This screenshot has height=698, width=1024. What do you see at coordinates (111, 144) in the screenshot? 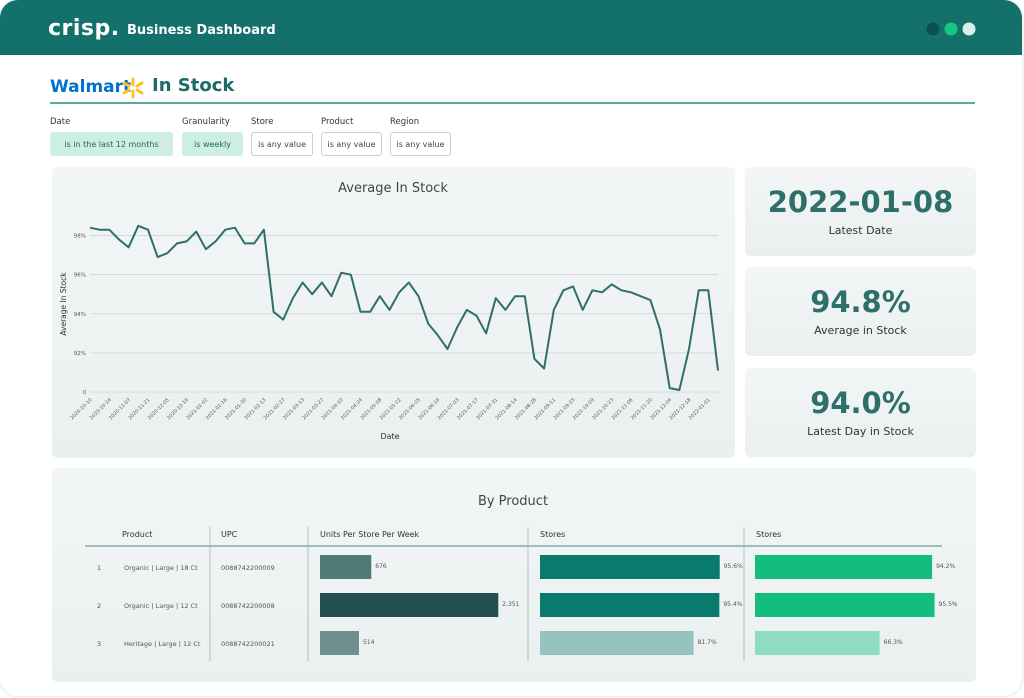
I see `filter-value: is in the last 12 months` at bounding box center [111, 144].